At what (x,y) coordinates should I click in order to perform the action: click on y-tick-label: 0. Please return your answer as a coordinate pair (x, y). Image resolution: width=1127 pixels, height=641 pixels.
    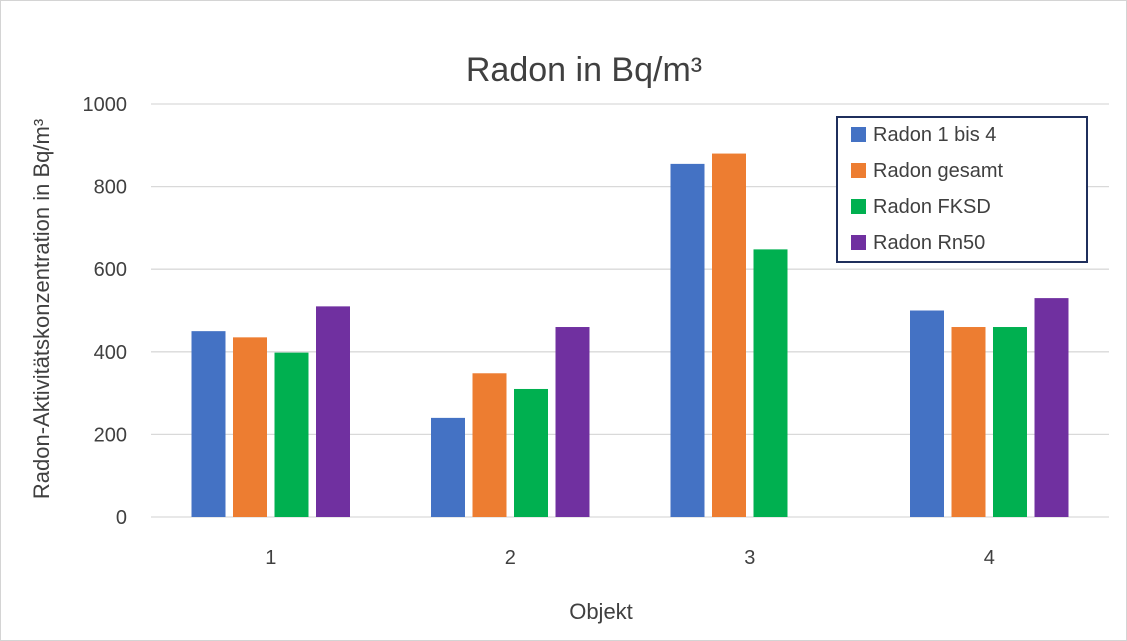
    Looking at the image, I should click on (121, 518).